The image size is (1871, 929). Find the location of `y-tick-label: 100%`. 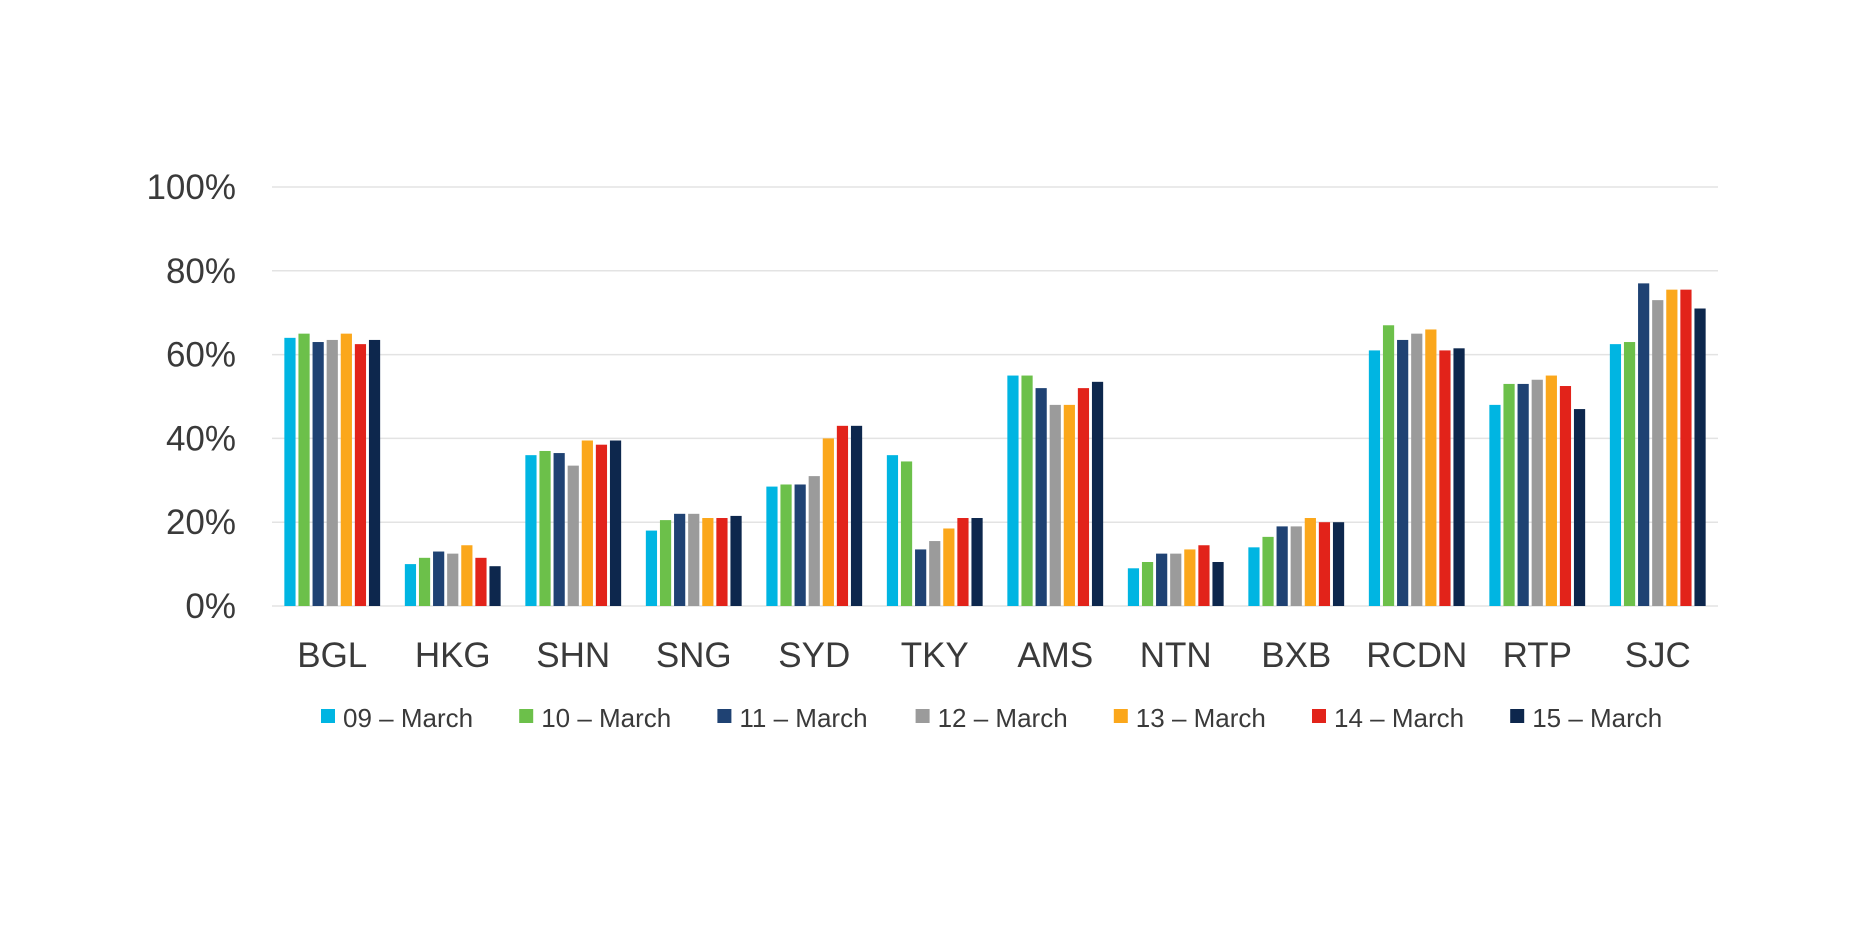

y-tick-label: 100% is located at coordinates (191, 187).